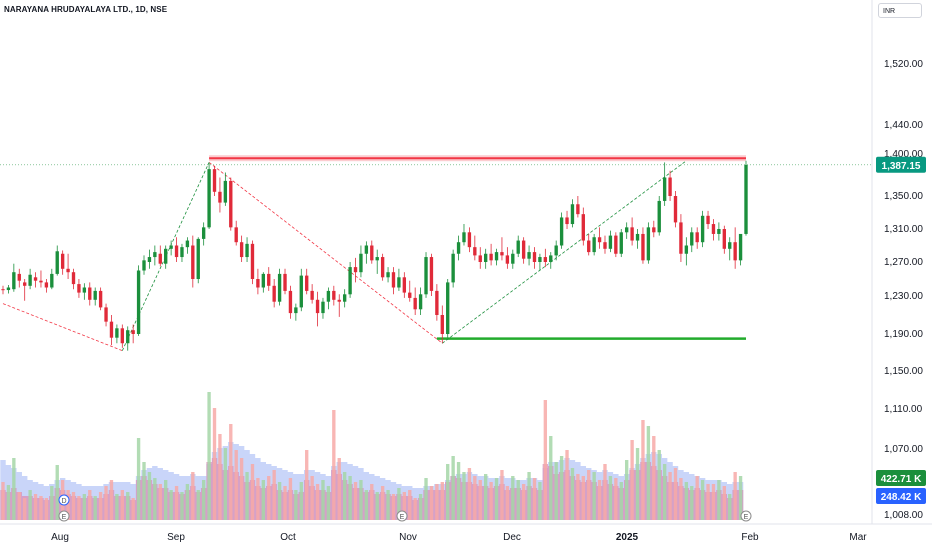 This screenshot has width=932, height=550. I want to click on y-tick-label: 1,230.00, so click(903, 296).